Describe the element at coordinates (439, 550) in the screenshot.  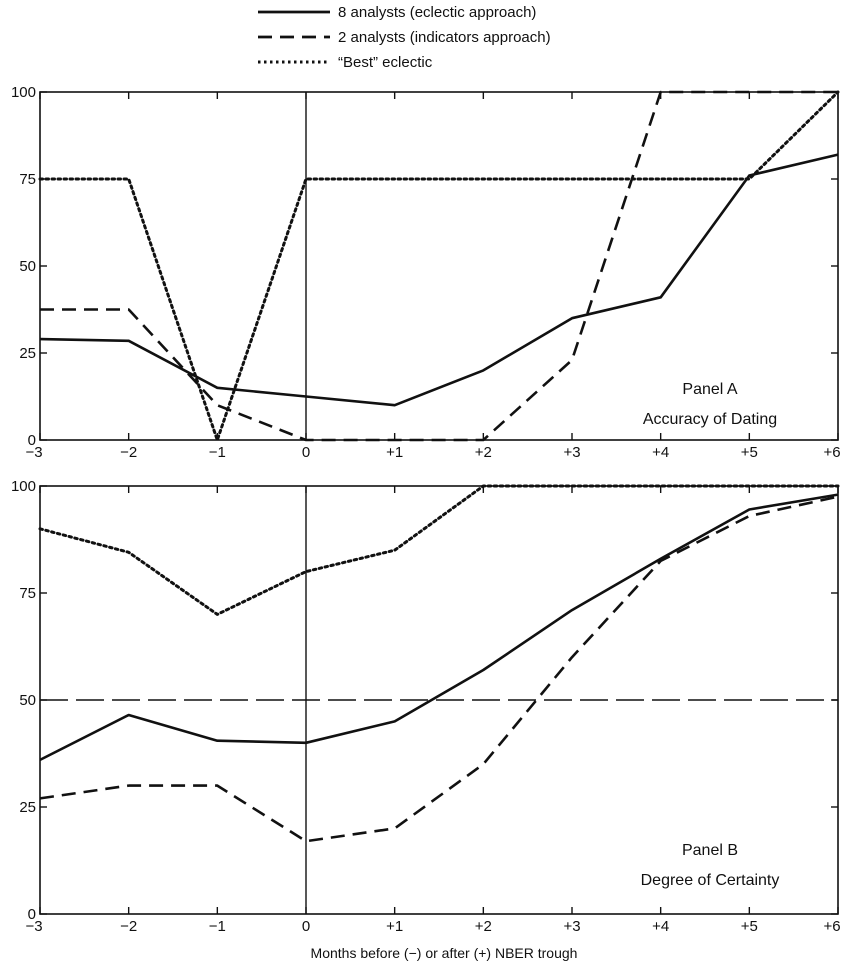
I see `series-line-dotted` at that location.